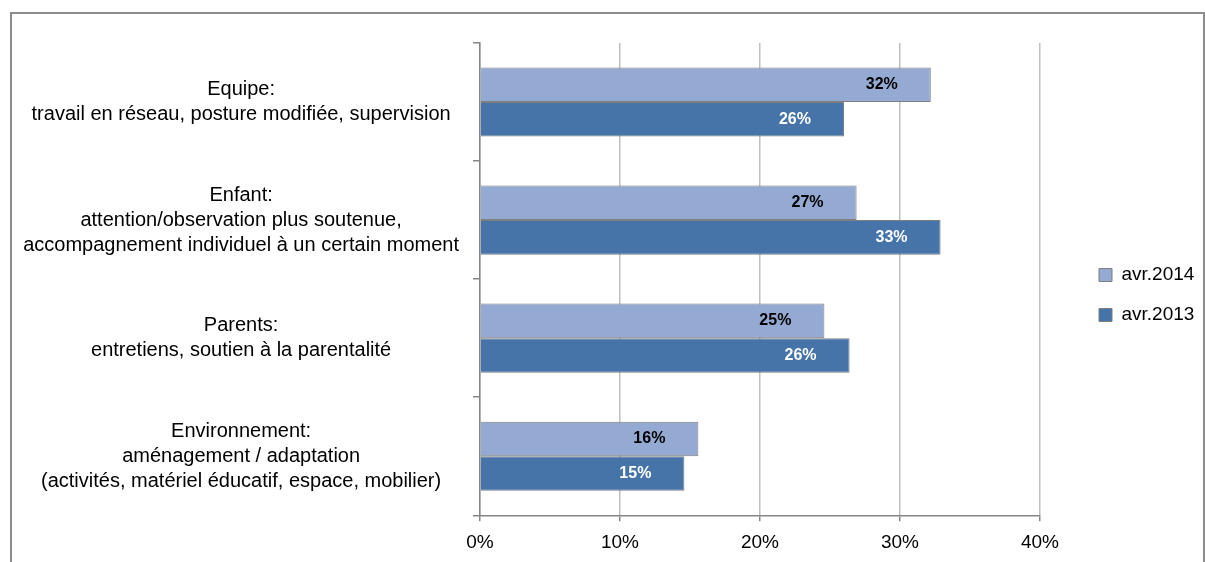 This screenshot has height=562, width=1205. I want to click on legend-label: avr.2014, so click(1158, 274).